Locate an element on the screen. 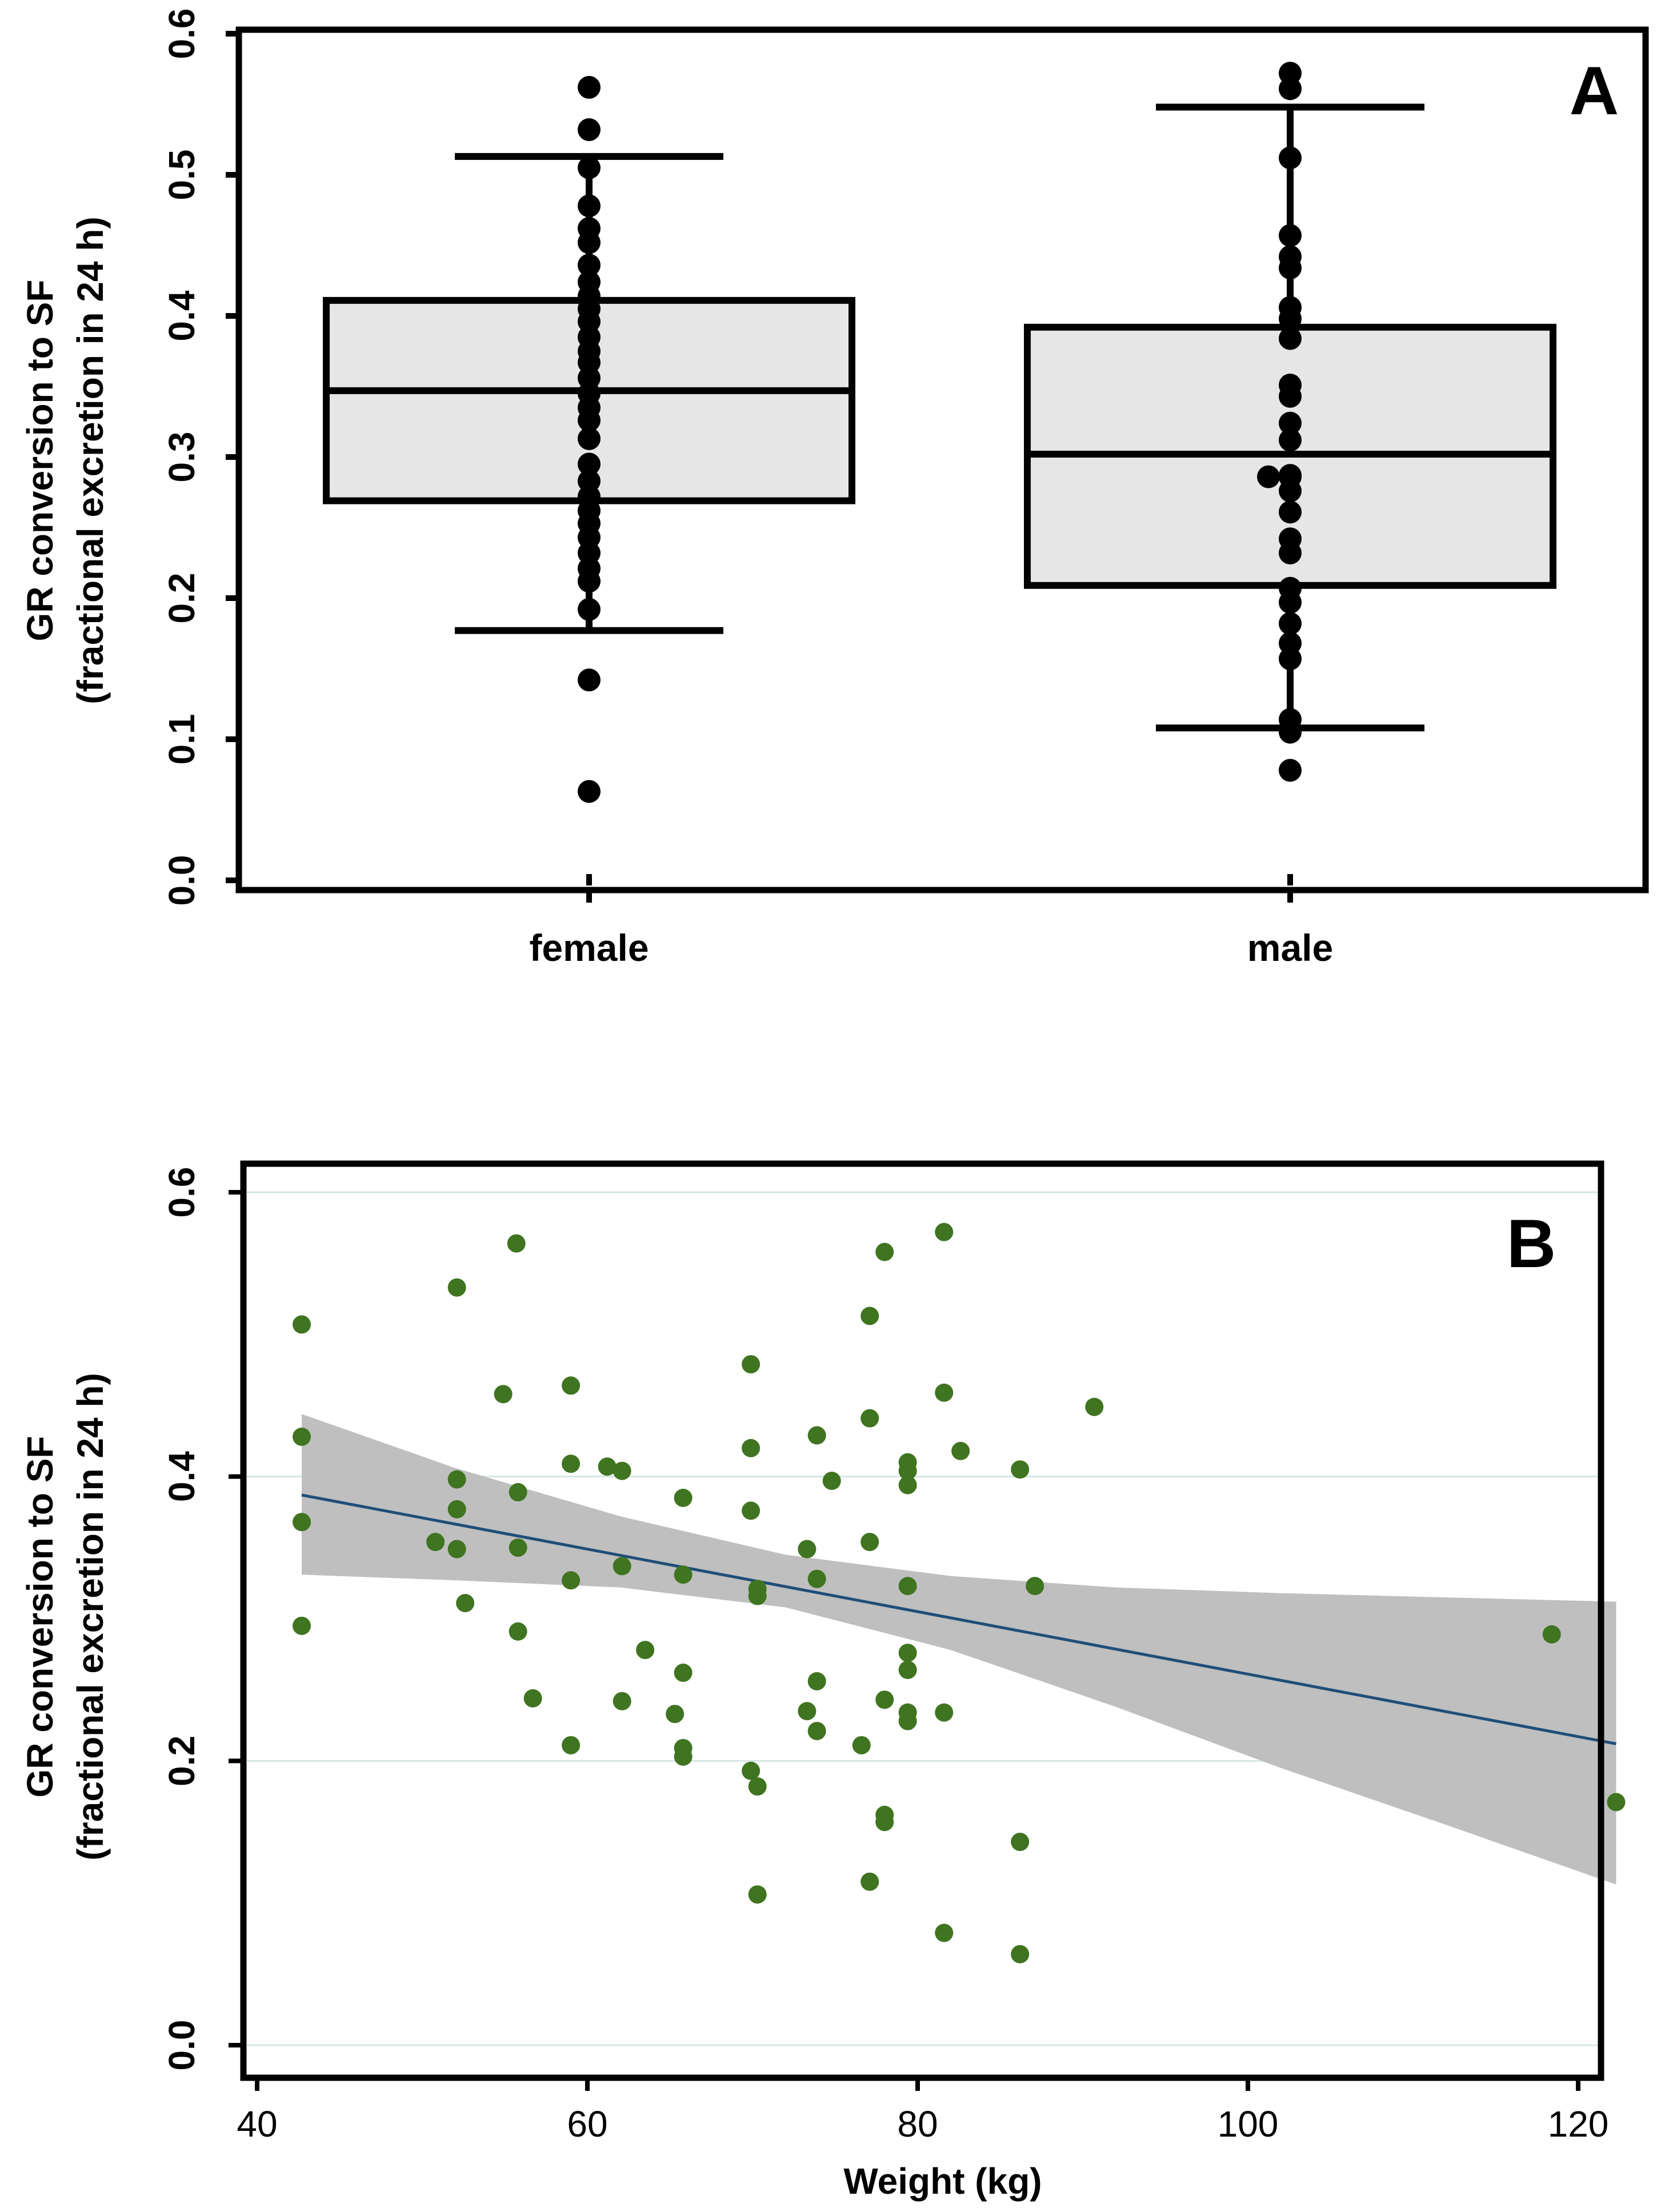 This screenshot has width=1665, height=2212. panel-b-letter: B is located at coordinates (1531, 1243).